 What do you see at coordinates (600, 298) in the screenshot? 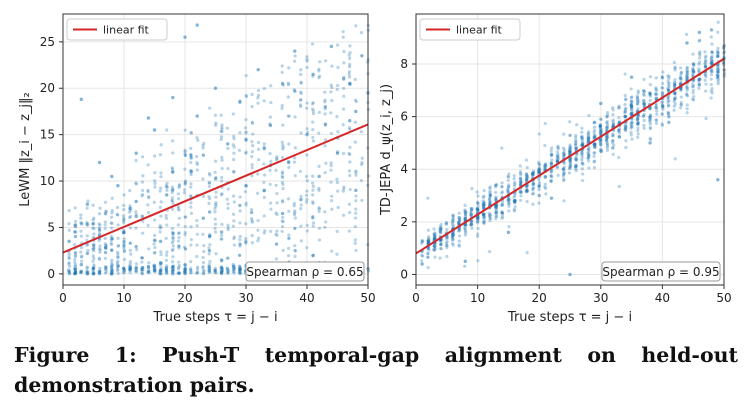
I see `x-tick-label: 30` at bounding box center [600, 298].